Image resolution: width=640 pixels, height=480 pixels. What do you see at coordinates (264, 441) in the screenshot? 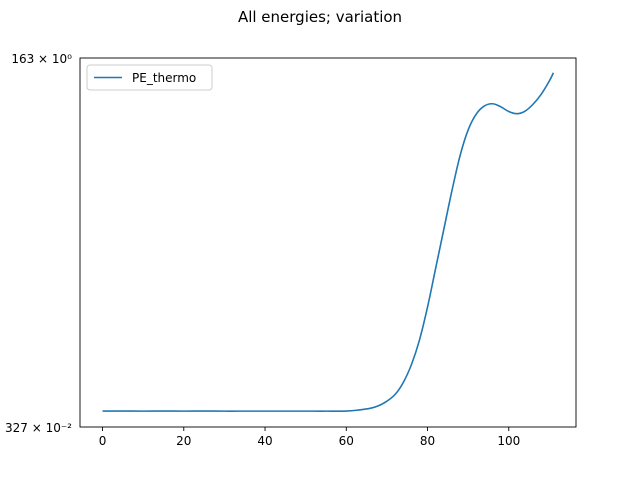
I see `x-tick-label: 40` at bounding box center [264, 441].